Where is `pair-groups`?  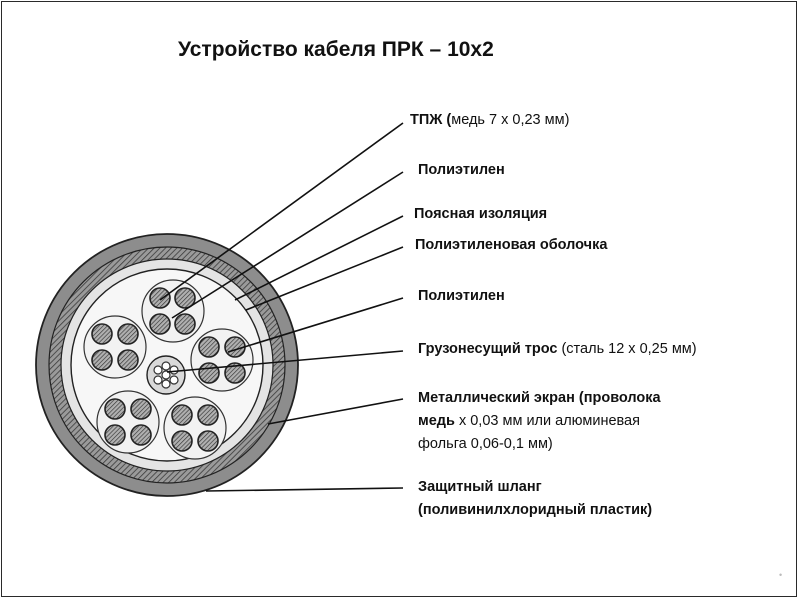 pair-groups is located at coordinates (168, 369).